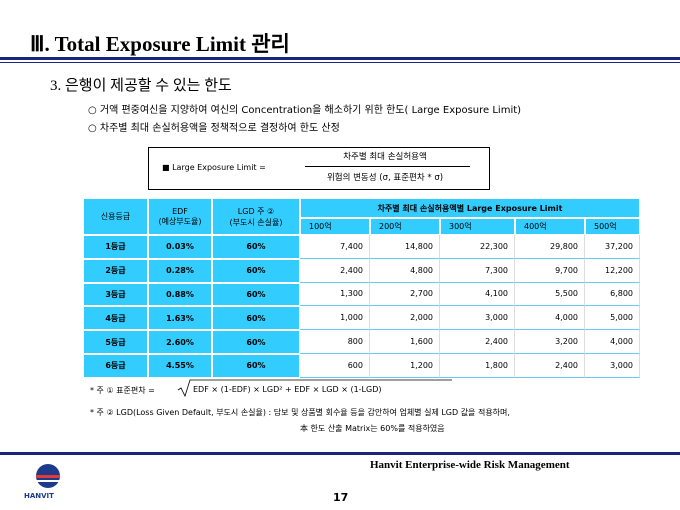 The height and width of the screenshot is (510, 680). What do you see at coordinates (566, 318) in the screenshot?
I see `cell-text: 4,000` at bounding box center [566, 318].